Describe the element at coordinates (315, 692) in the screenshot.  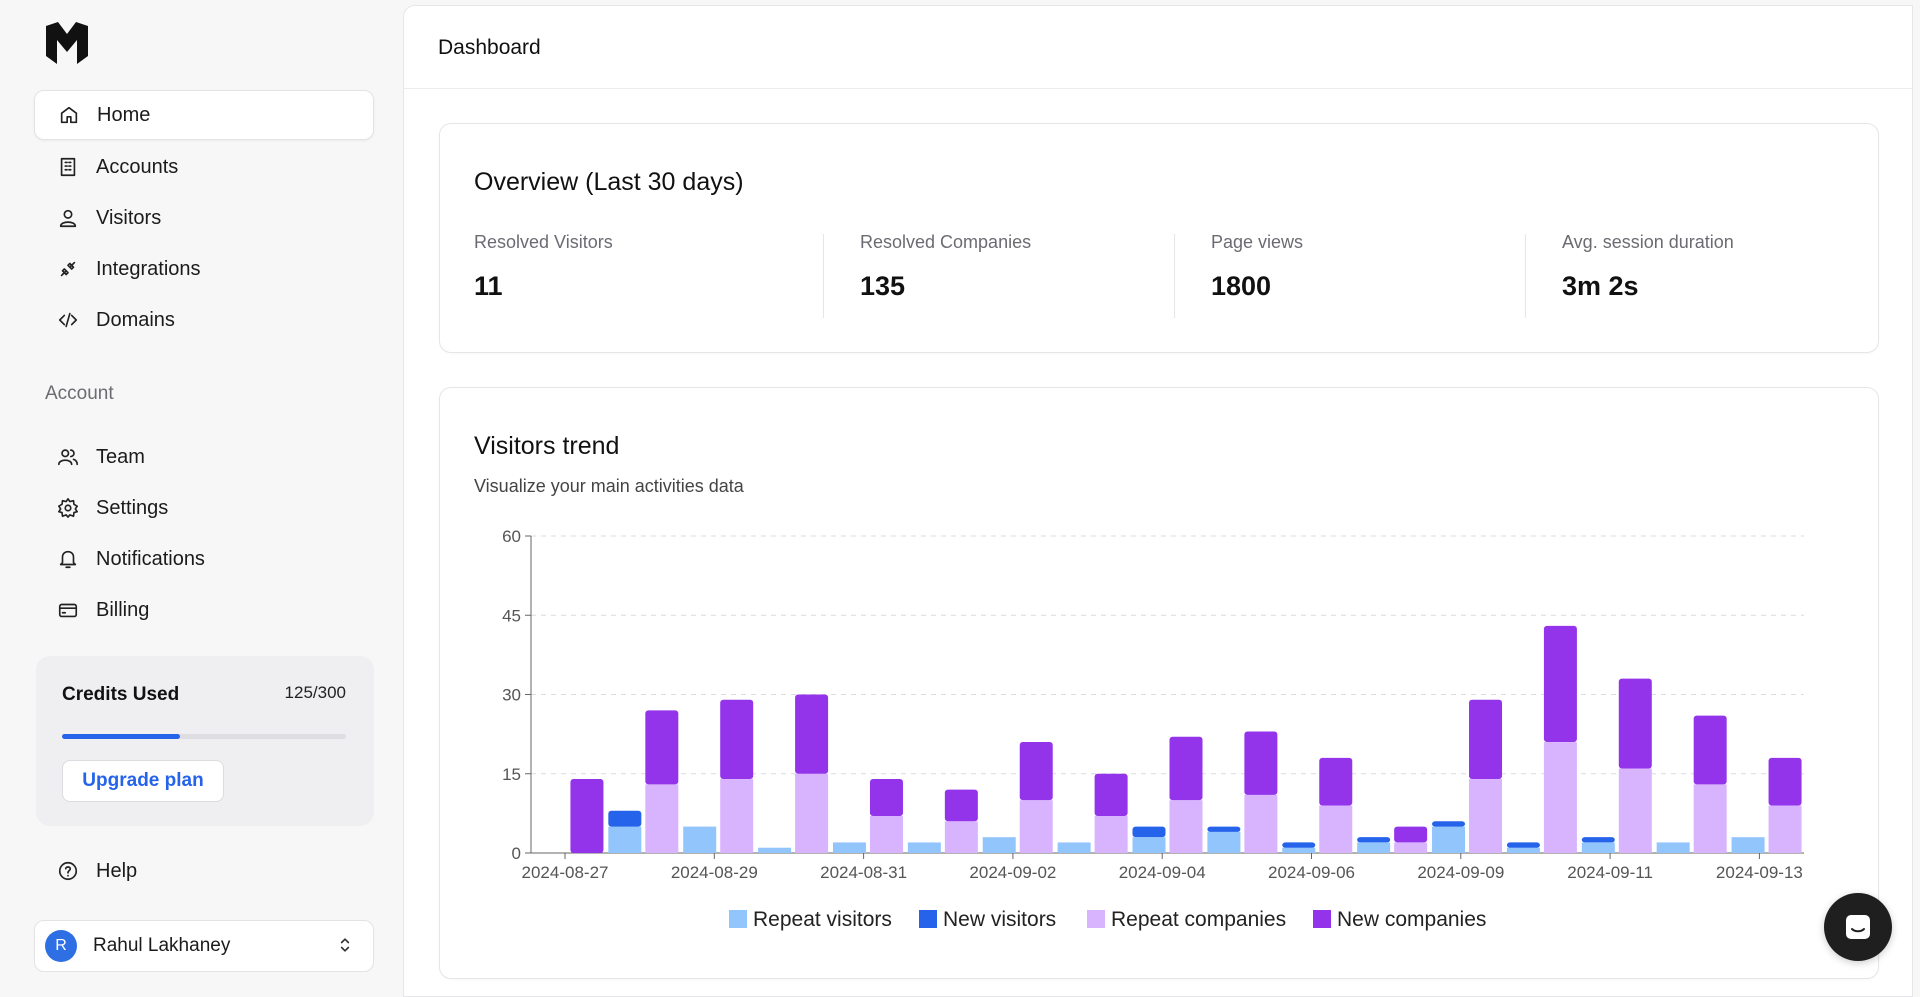
I see `credits-count: 125/300` at that location.